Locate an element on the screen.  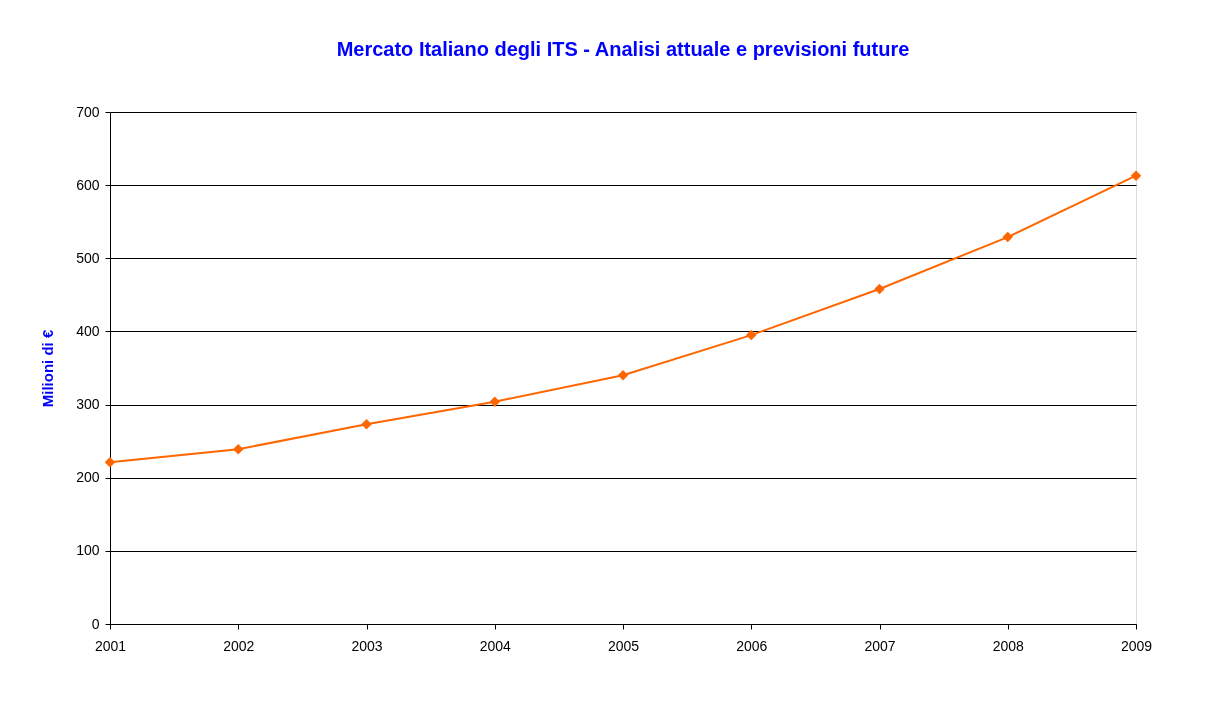
y-tick-label: 400 is located at coordinates (88, 330).